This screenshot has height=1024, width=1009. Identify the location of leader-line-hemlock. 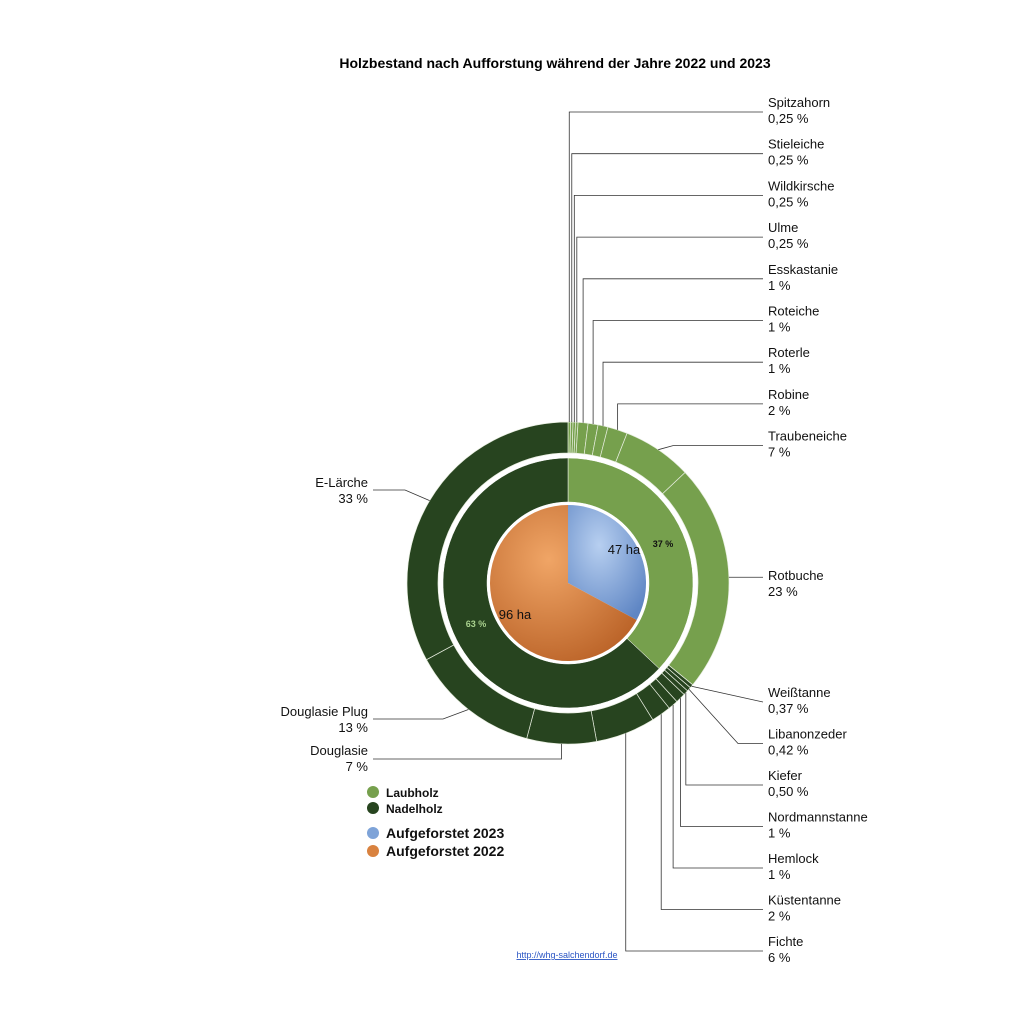
(717, 786).